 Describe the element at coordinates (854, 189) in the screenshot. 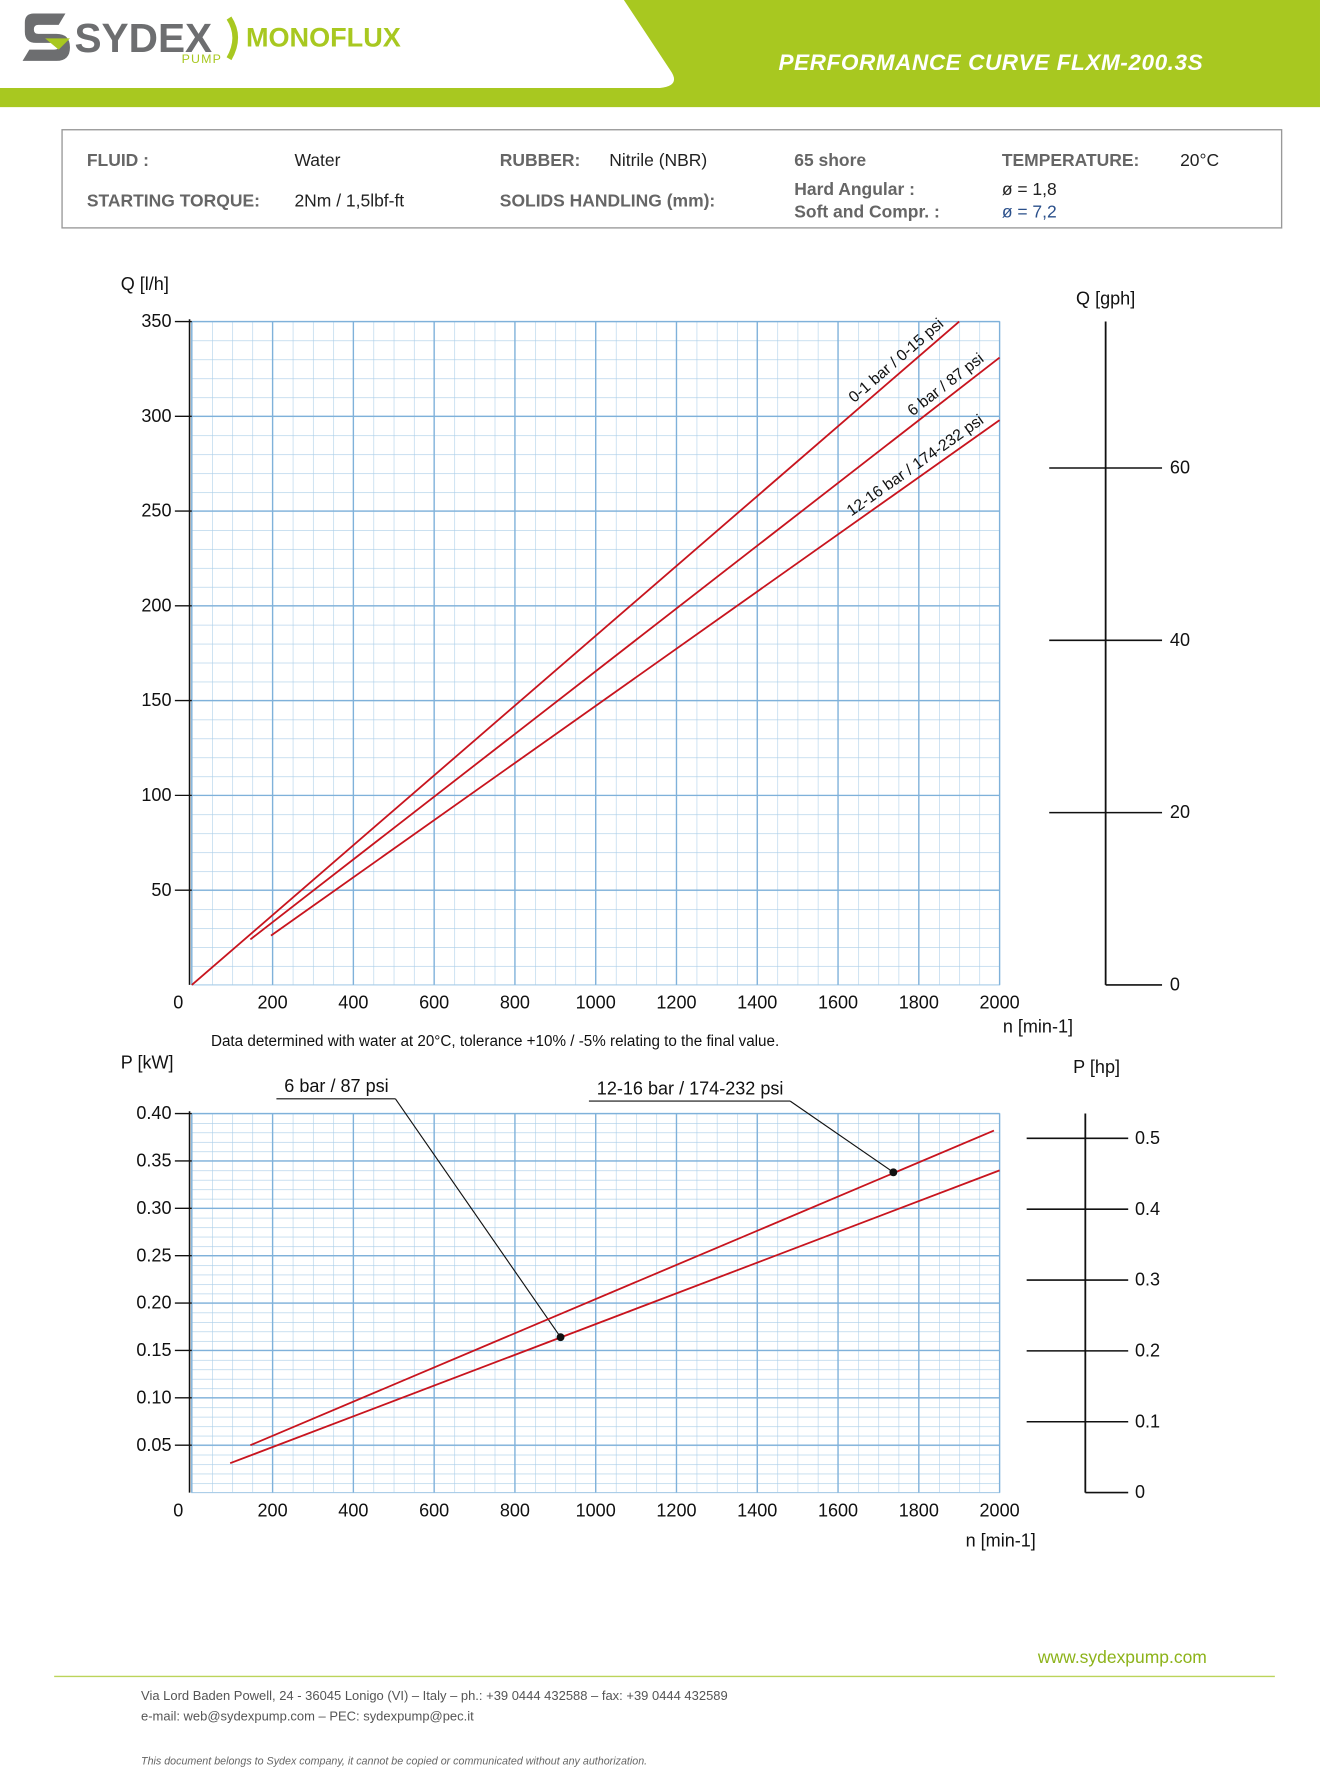

I see `info-label: Hard Angular :` at that location.